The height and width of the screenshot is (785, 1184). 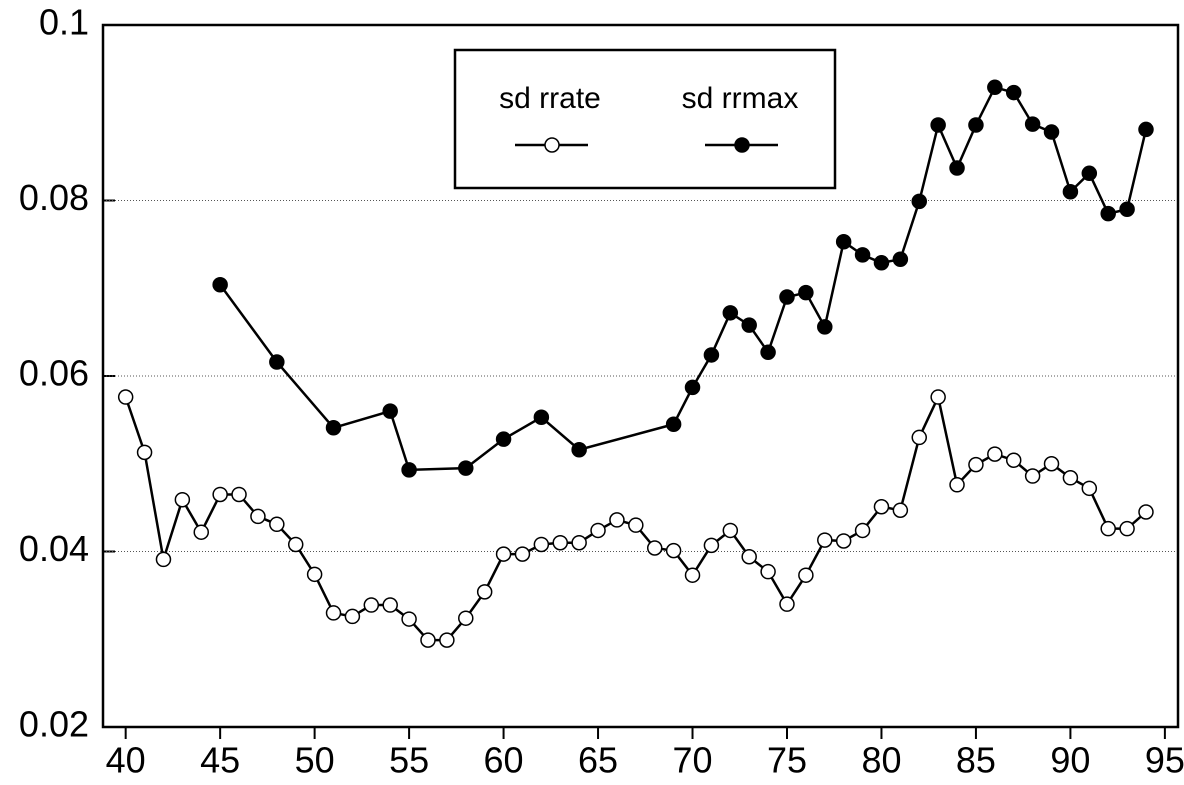 I want to click on x-tick-label: 95, so click(x=1164, y=760).